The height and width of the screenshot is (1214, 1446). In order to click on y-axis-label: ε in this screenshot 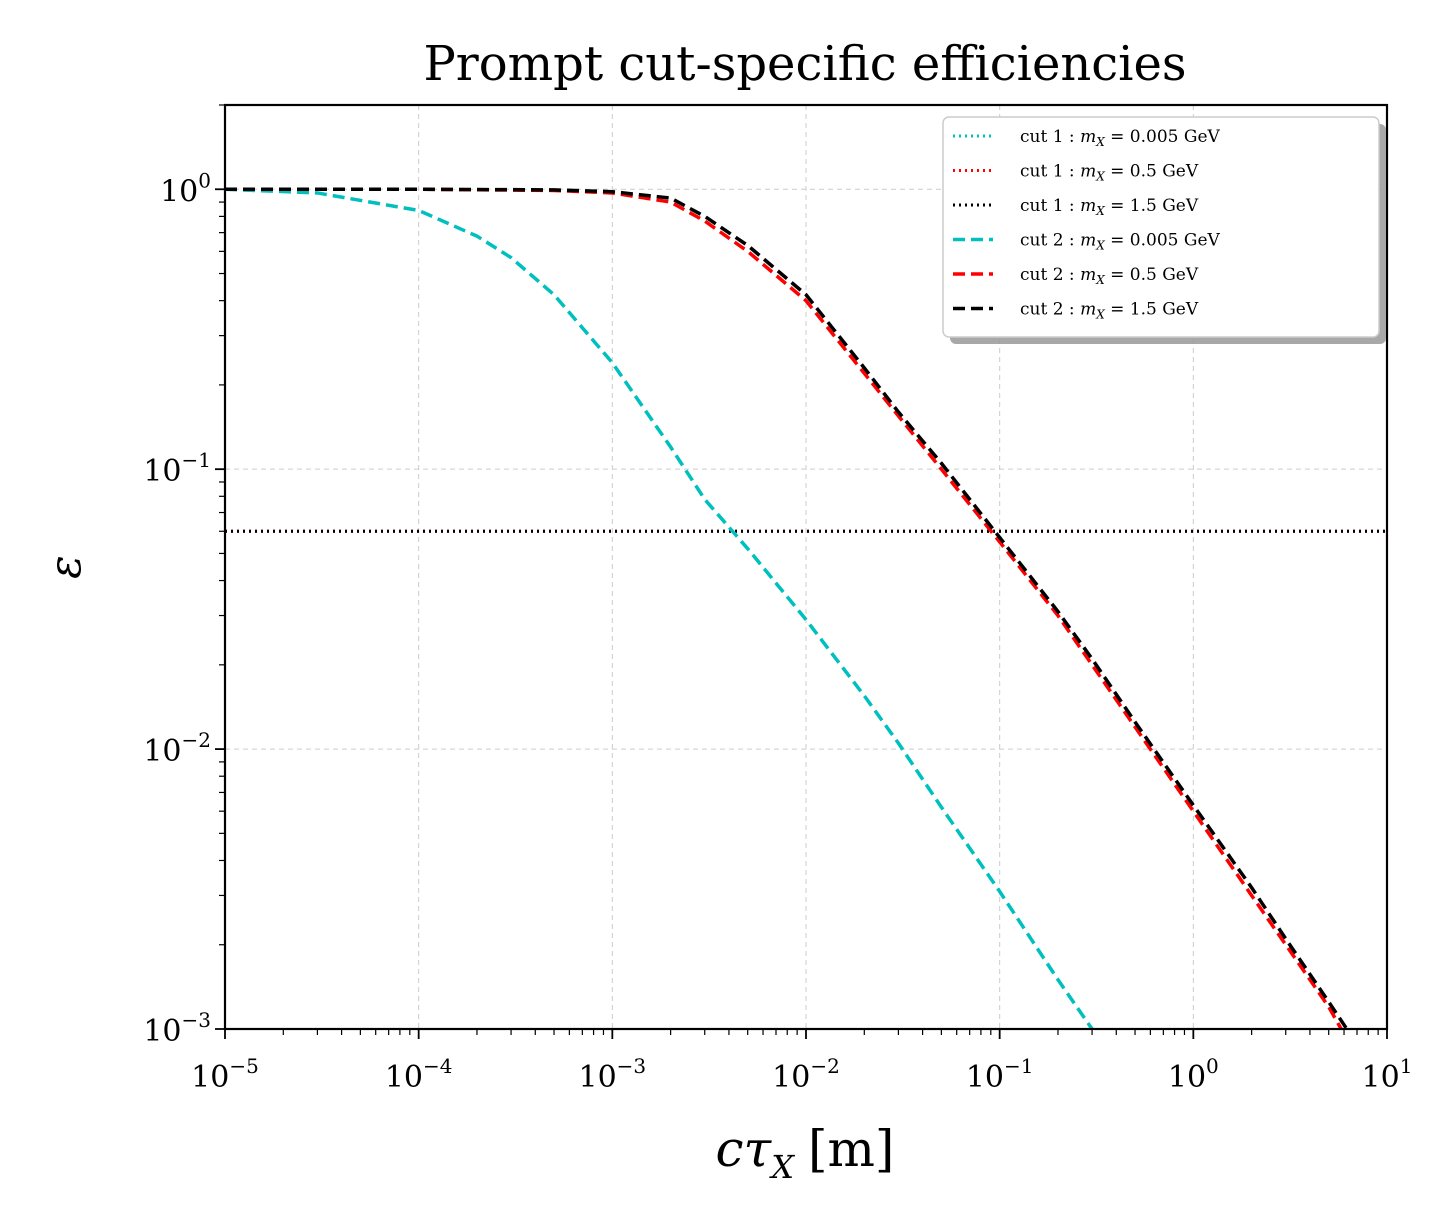, I will do `click(65, 567)`.